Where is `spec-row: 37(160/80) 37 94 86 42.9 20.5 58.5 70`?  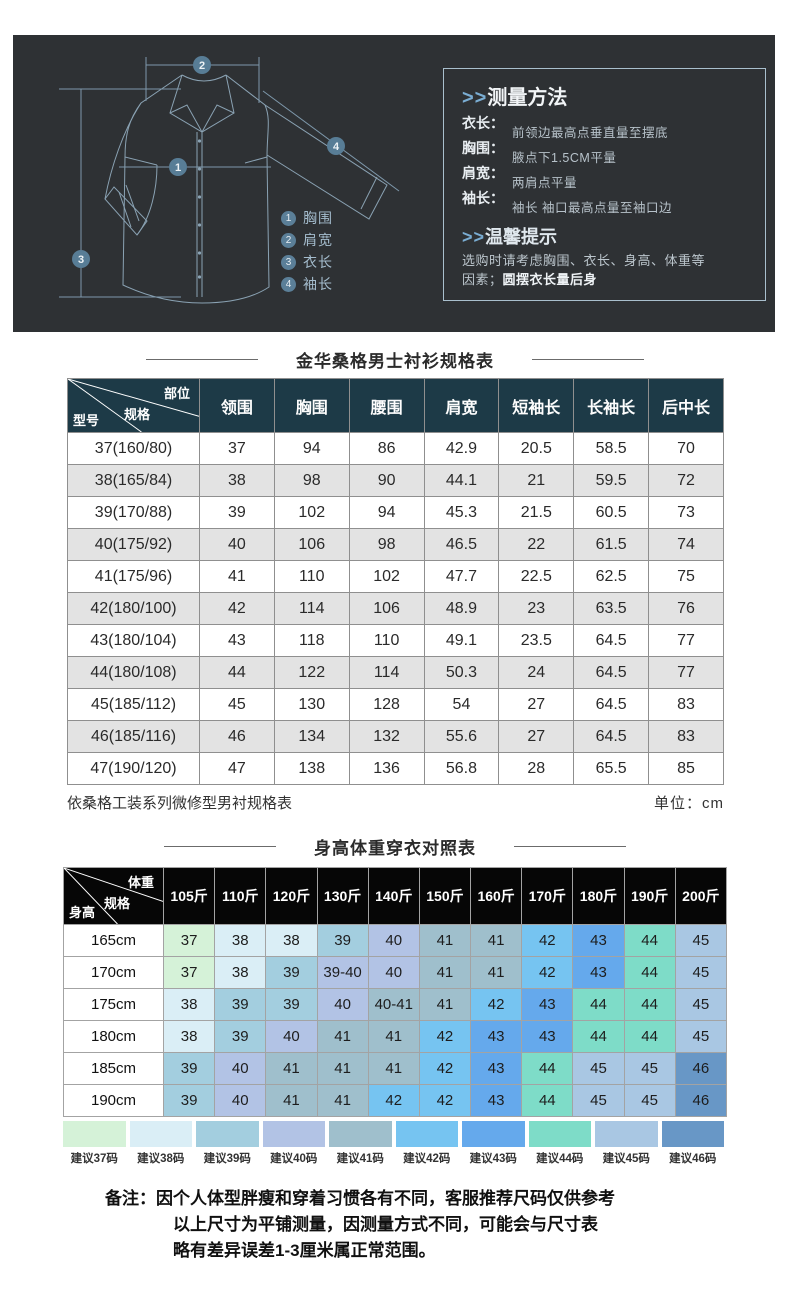 spec-row: 37(160/80) 37 94 86 42.9 20.5 58.5 70 is located at coordinates (395, 448).